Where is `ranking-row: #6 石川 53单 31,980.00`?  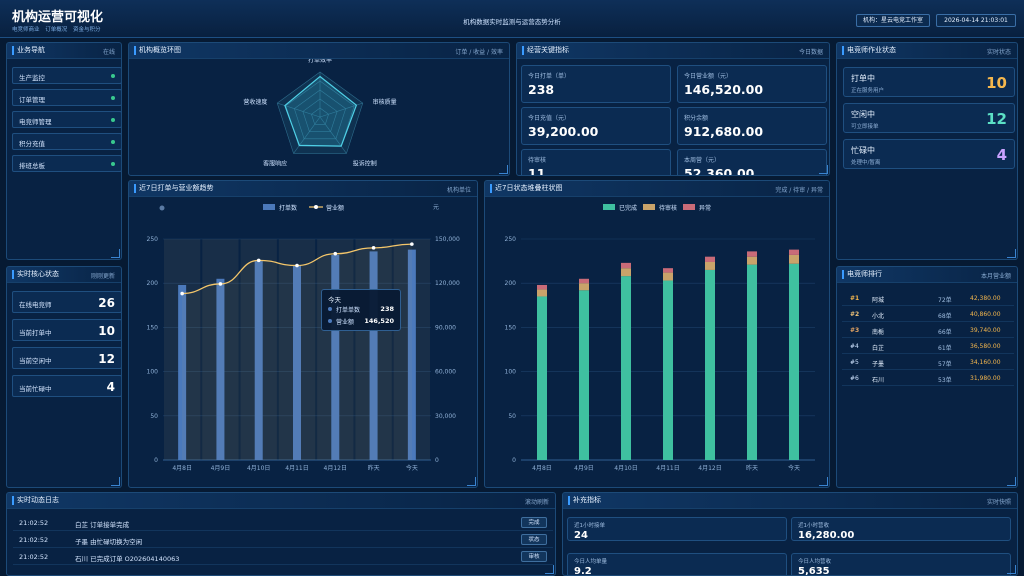
ranking-row: #6 石川 53单 31,980.00 is located at coordinates (928, 378).